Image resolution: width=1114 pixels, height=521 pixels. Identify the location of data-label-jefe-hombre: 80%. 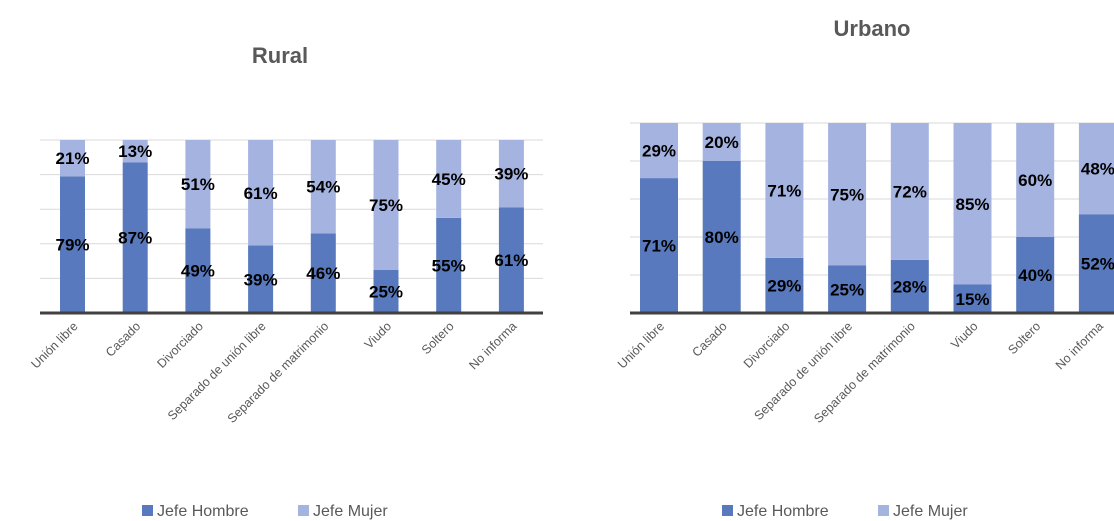
(722, 237).